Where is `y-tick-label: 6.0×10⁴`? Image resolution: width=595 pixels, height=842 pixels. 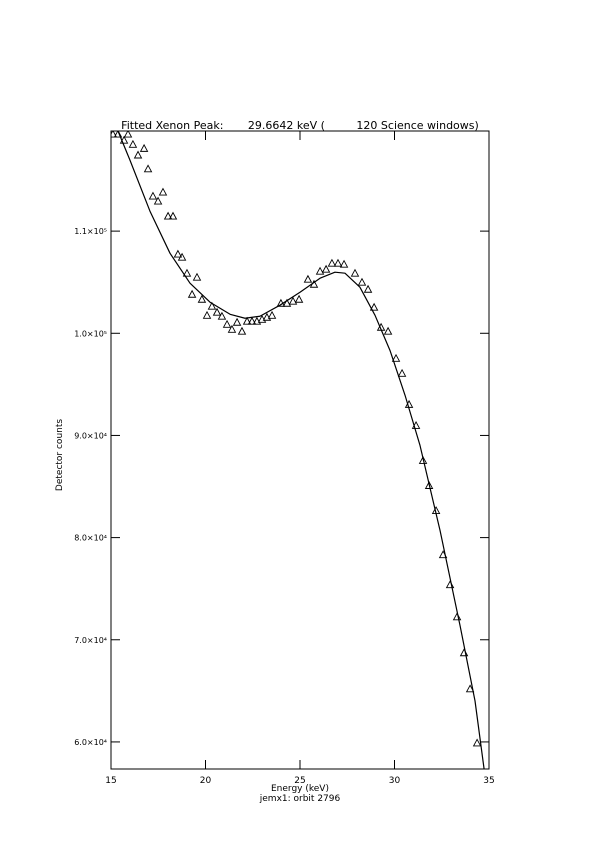
y-tick-label: 6.0×10⁴ is located at coordinates (90, 742).